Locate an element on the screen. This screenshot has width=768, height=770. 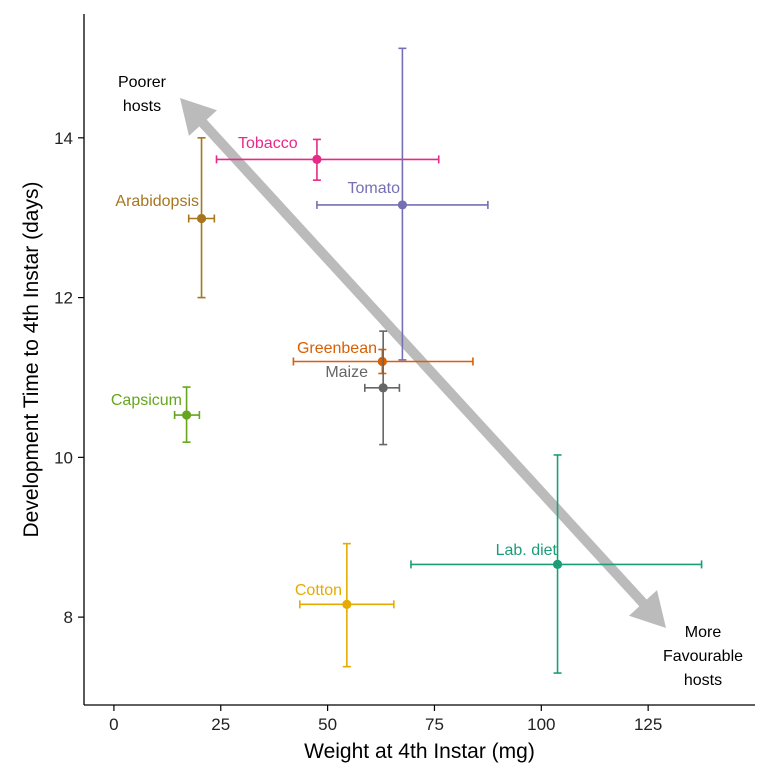
point-label: Lab. diet is located at coordinates (527, 550).